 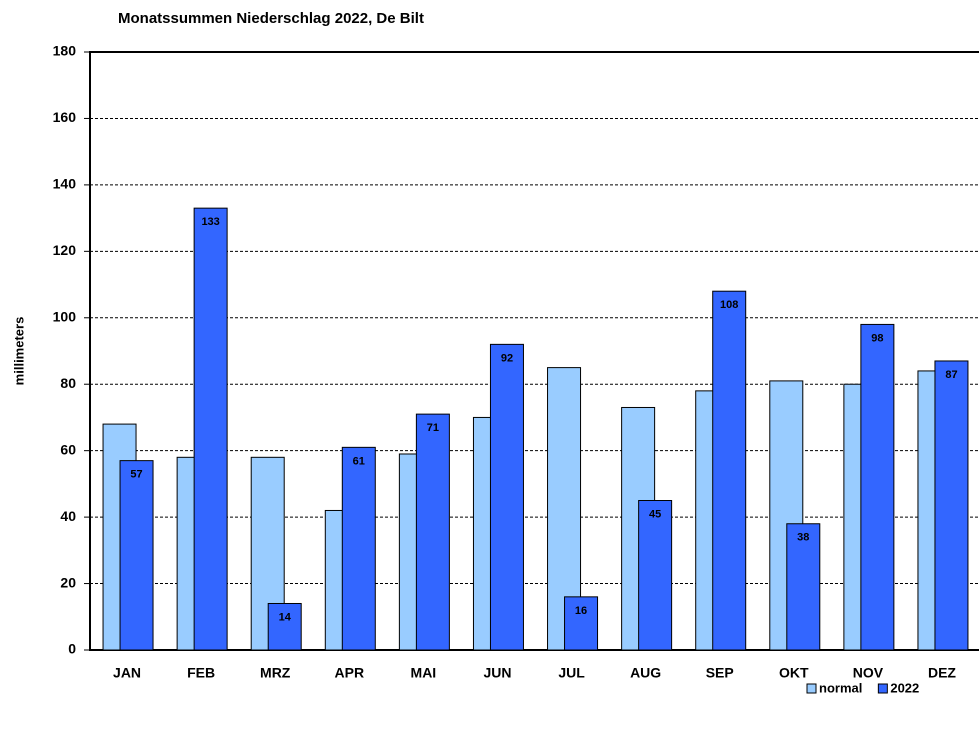 What do you see at coordinates (18, 351) in the screenshot?
I see `y-axis-label: millimeters` at bounding box center [18, 351].